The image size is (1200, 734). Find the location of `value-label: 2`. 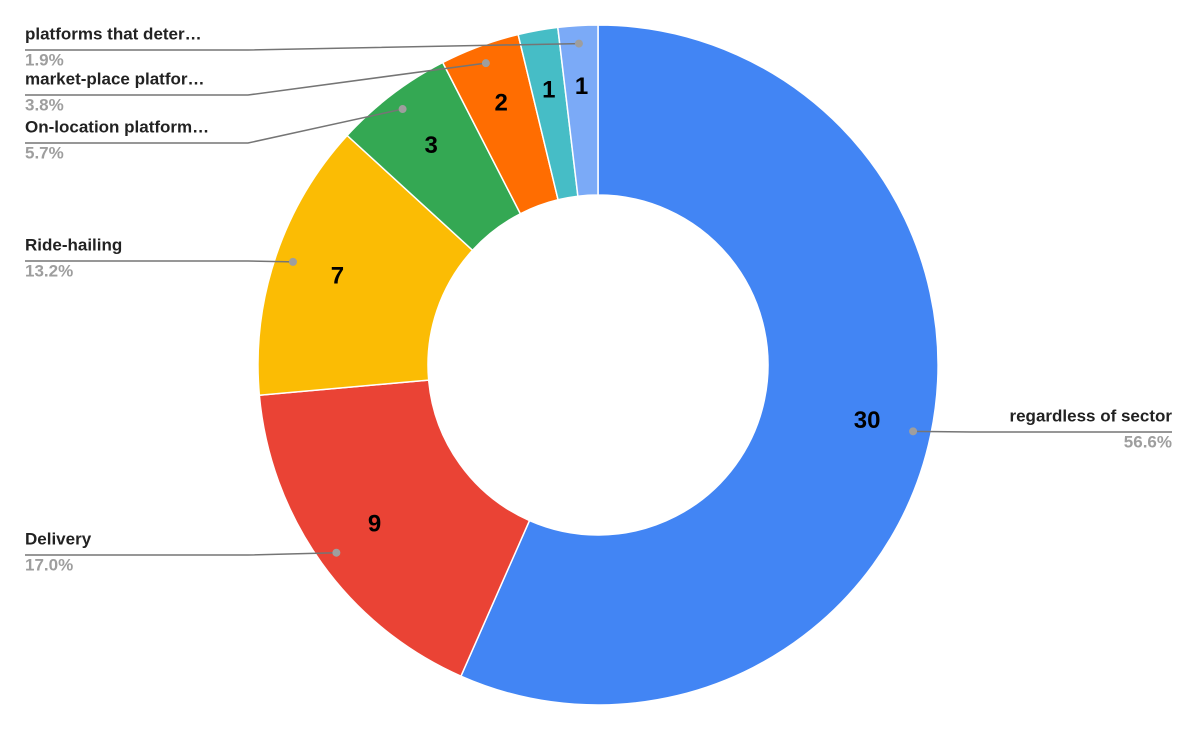

value-label: 2 is located at coordinates (501, 103).